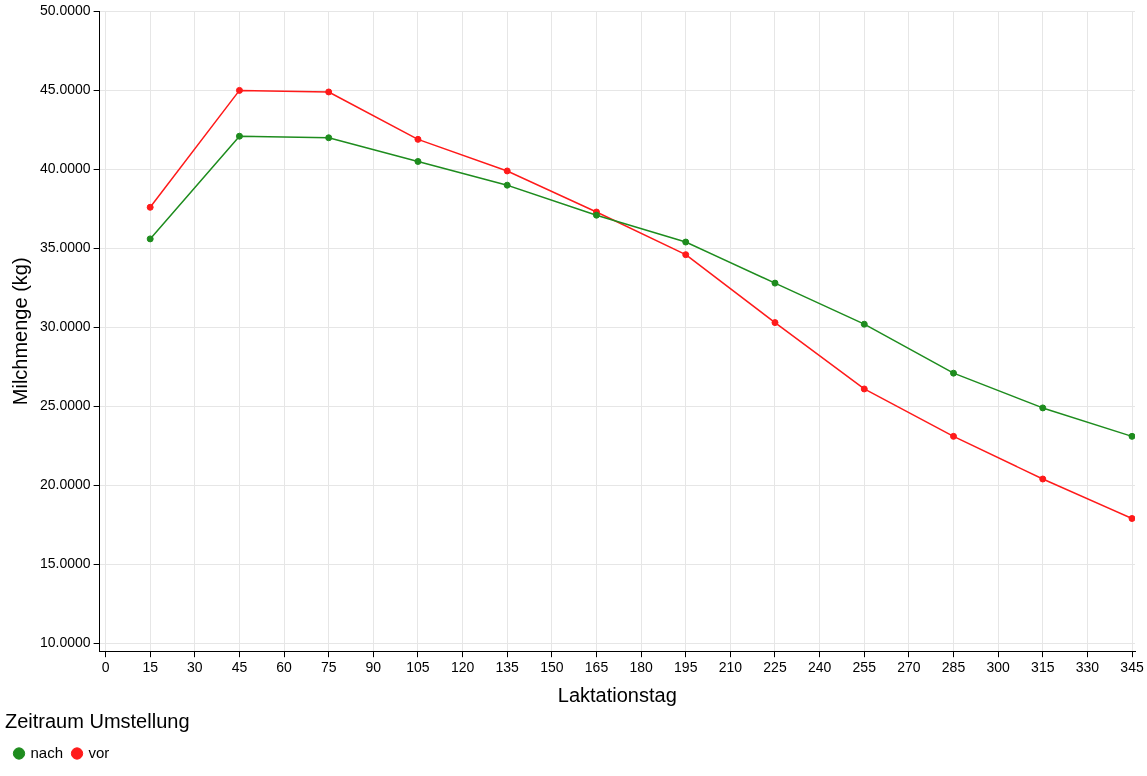 Image resolution: width=1147 pixels, height=776 pixels. I want to click on x-tick-label: 150, so click(552, 667).